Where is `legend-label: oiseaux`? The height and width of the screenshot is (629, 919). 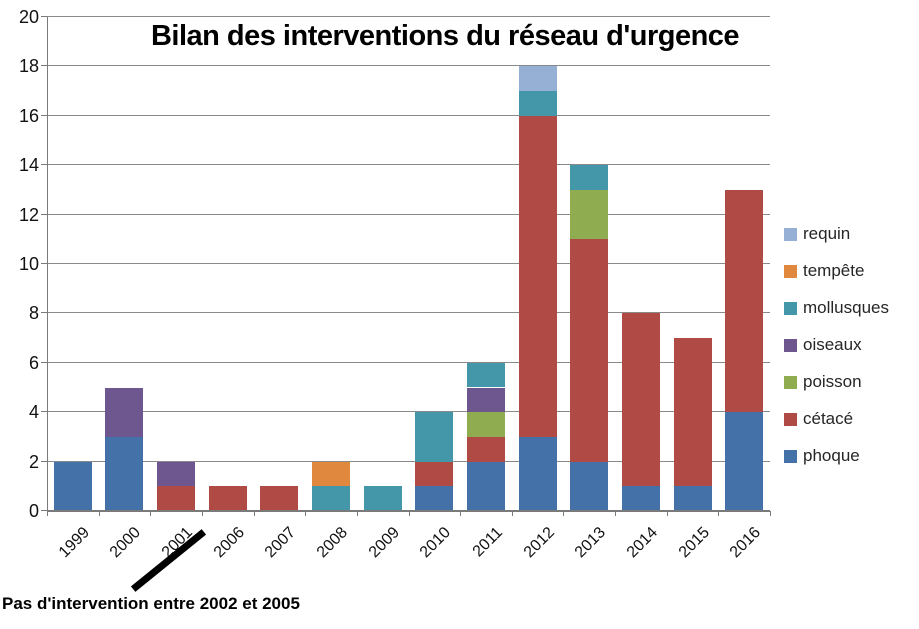 legend-label: oiseaux is located at coordinates (832, 344).